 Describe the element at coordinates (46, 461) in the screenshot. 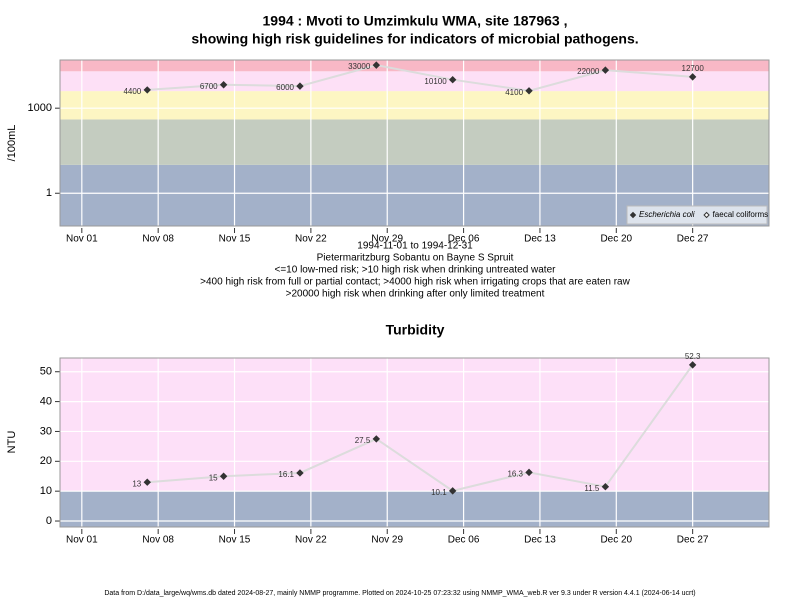

I see `y-tick-label: 20` at that location.